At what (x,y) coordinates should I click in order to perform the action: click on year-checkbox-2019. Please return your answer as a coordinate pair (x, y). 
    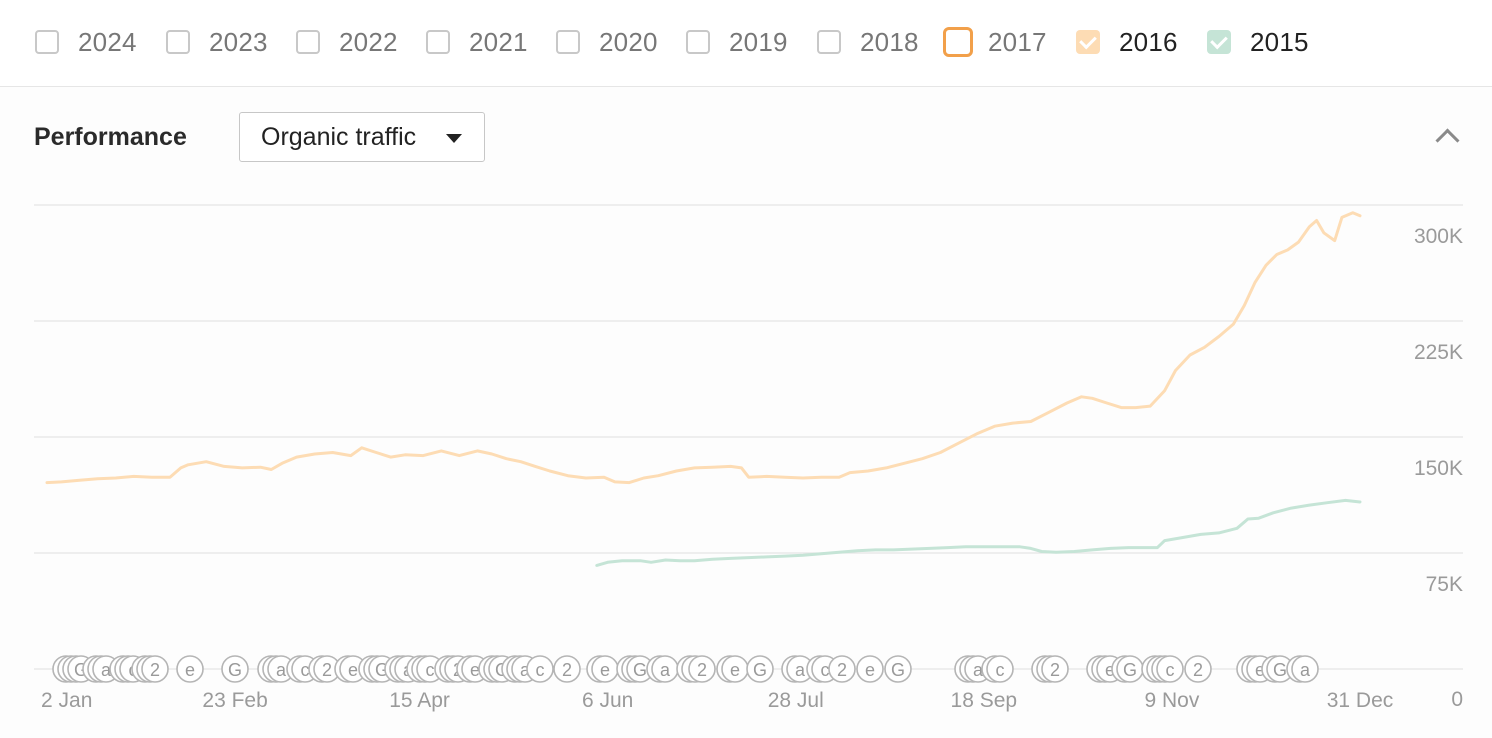
    Looking at the image, I should click on (698, 42).